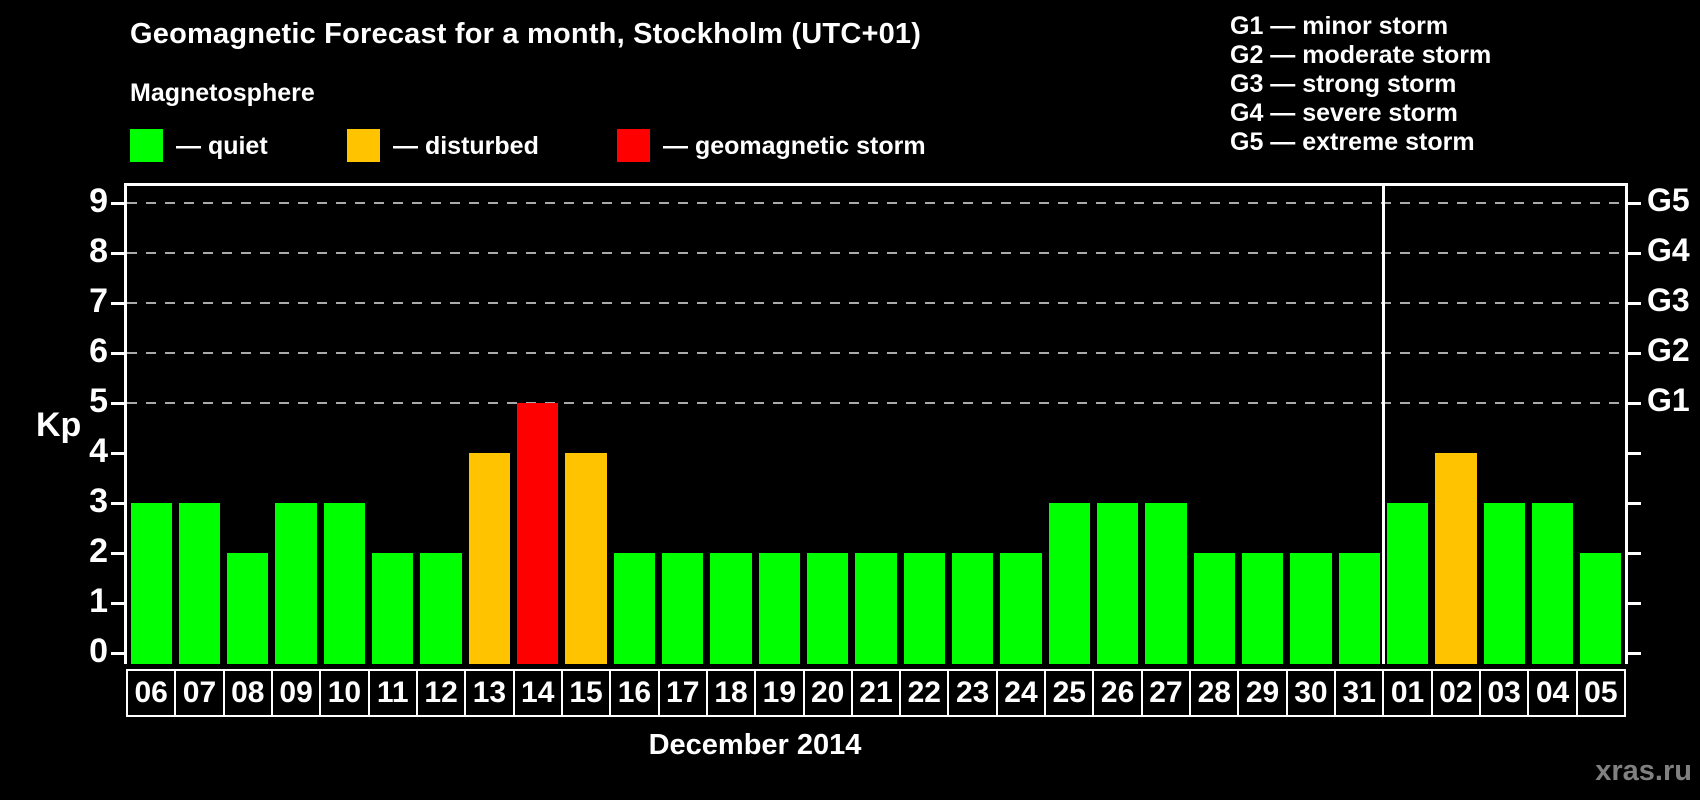 This screenshot has height=800, width=1700. I want to click on day-label-cell: 29, so click(1262, 693).